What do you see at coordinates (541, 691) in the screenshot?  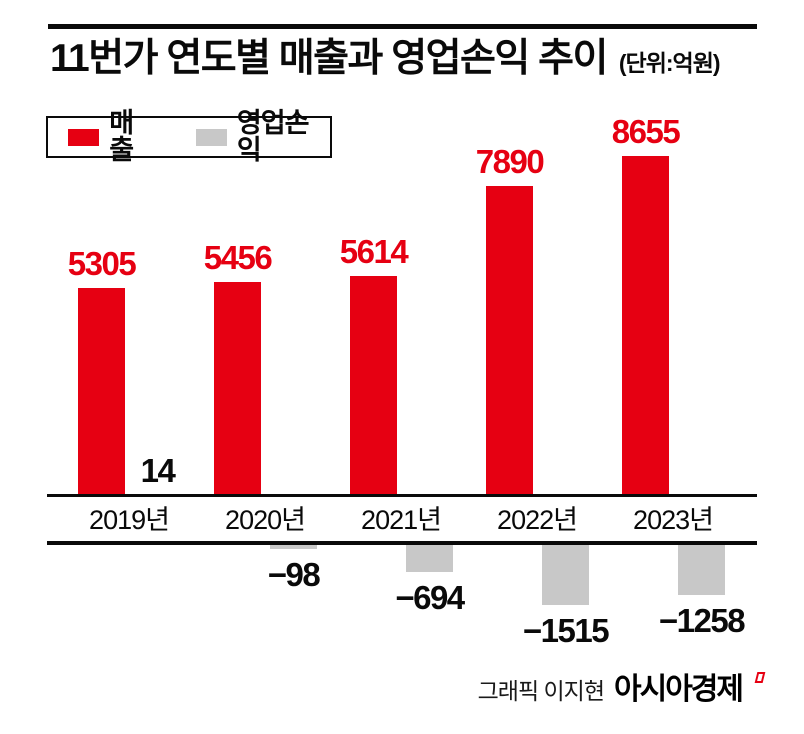 I see `graphic-credit: 그래픽 이지현` at bounding box center [541, 691].